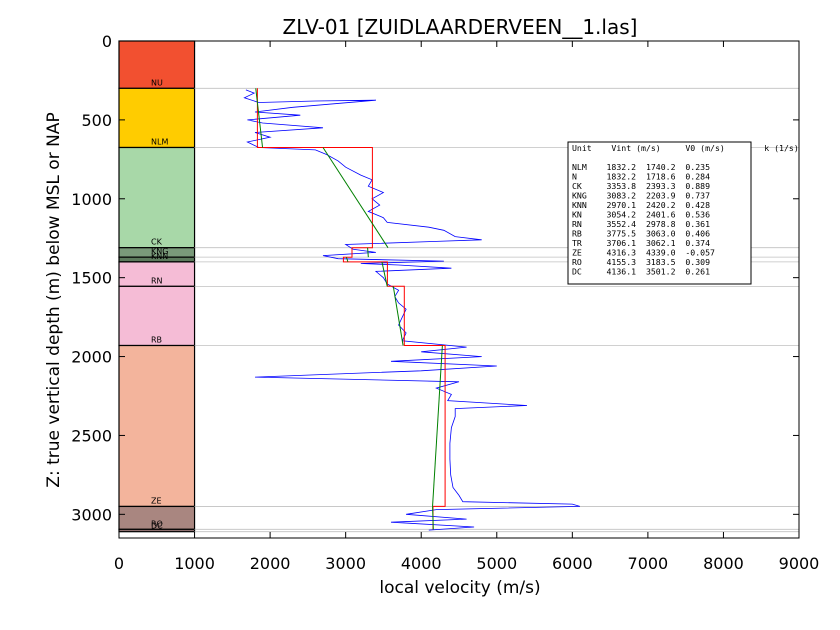 This screenshot has width=840, height=630. What do you see at coordinates (157, 426) in the screenshot?
I see `unit-block-ze` at bounding box center [157, 426].